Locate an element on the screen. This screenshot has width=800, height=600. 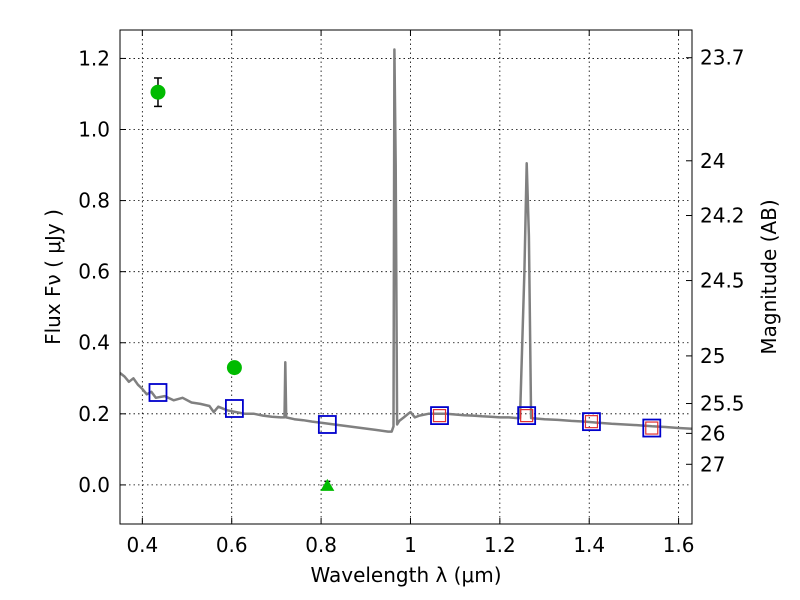
y-tick-label: 0.6 is located at coordinates (94, 272).